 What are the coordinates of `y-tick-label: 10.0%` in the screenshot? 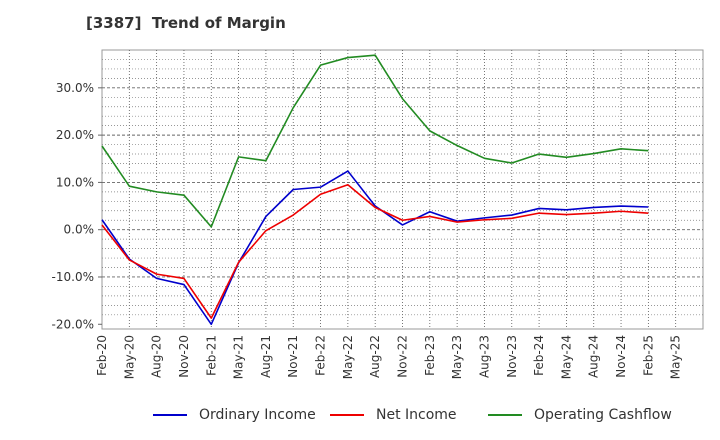 It's located at (75, 182).